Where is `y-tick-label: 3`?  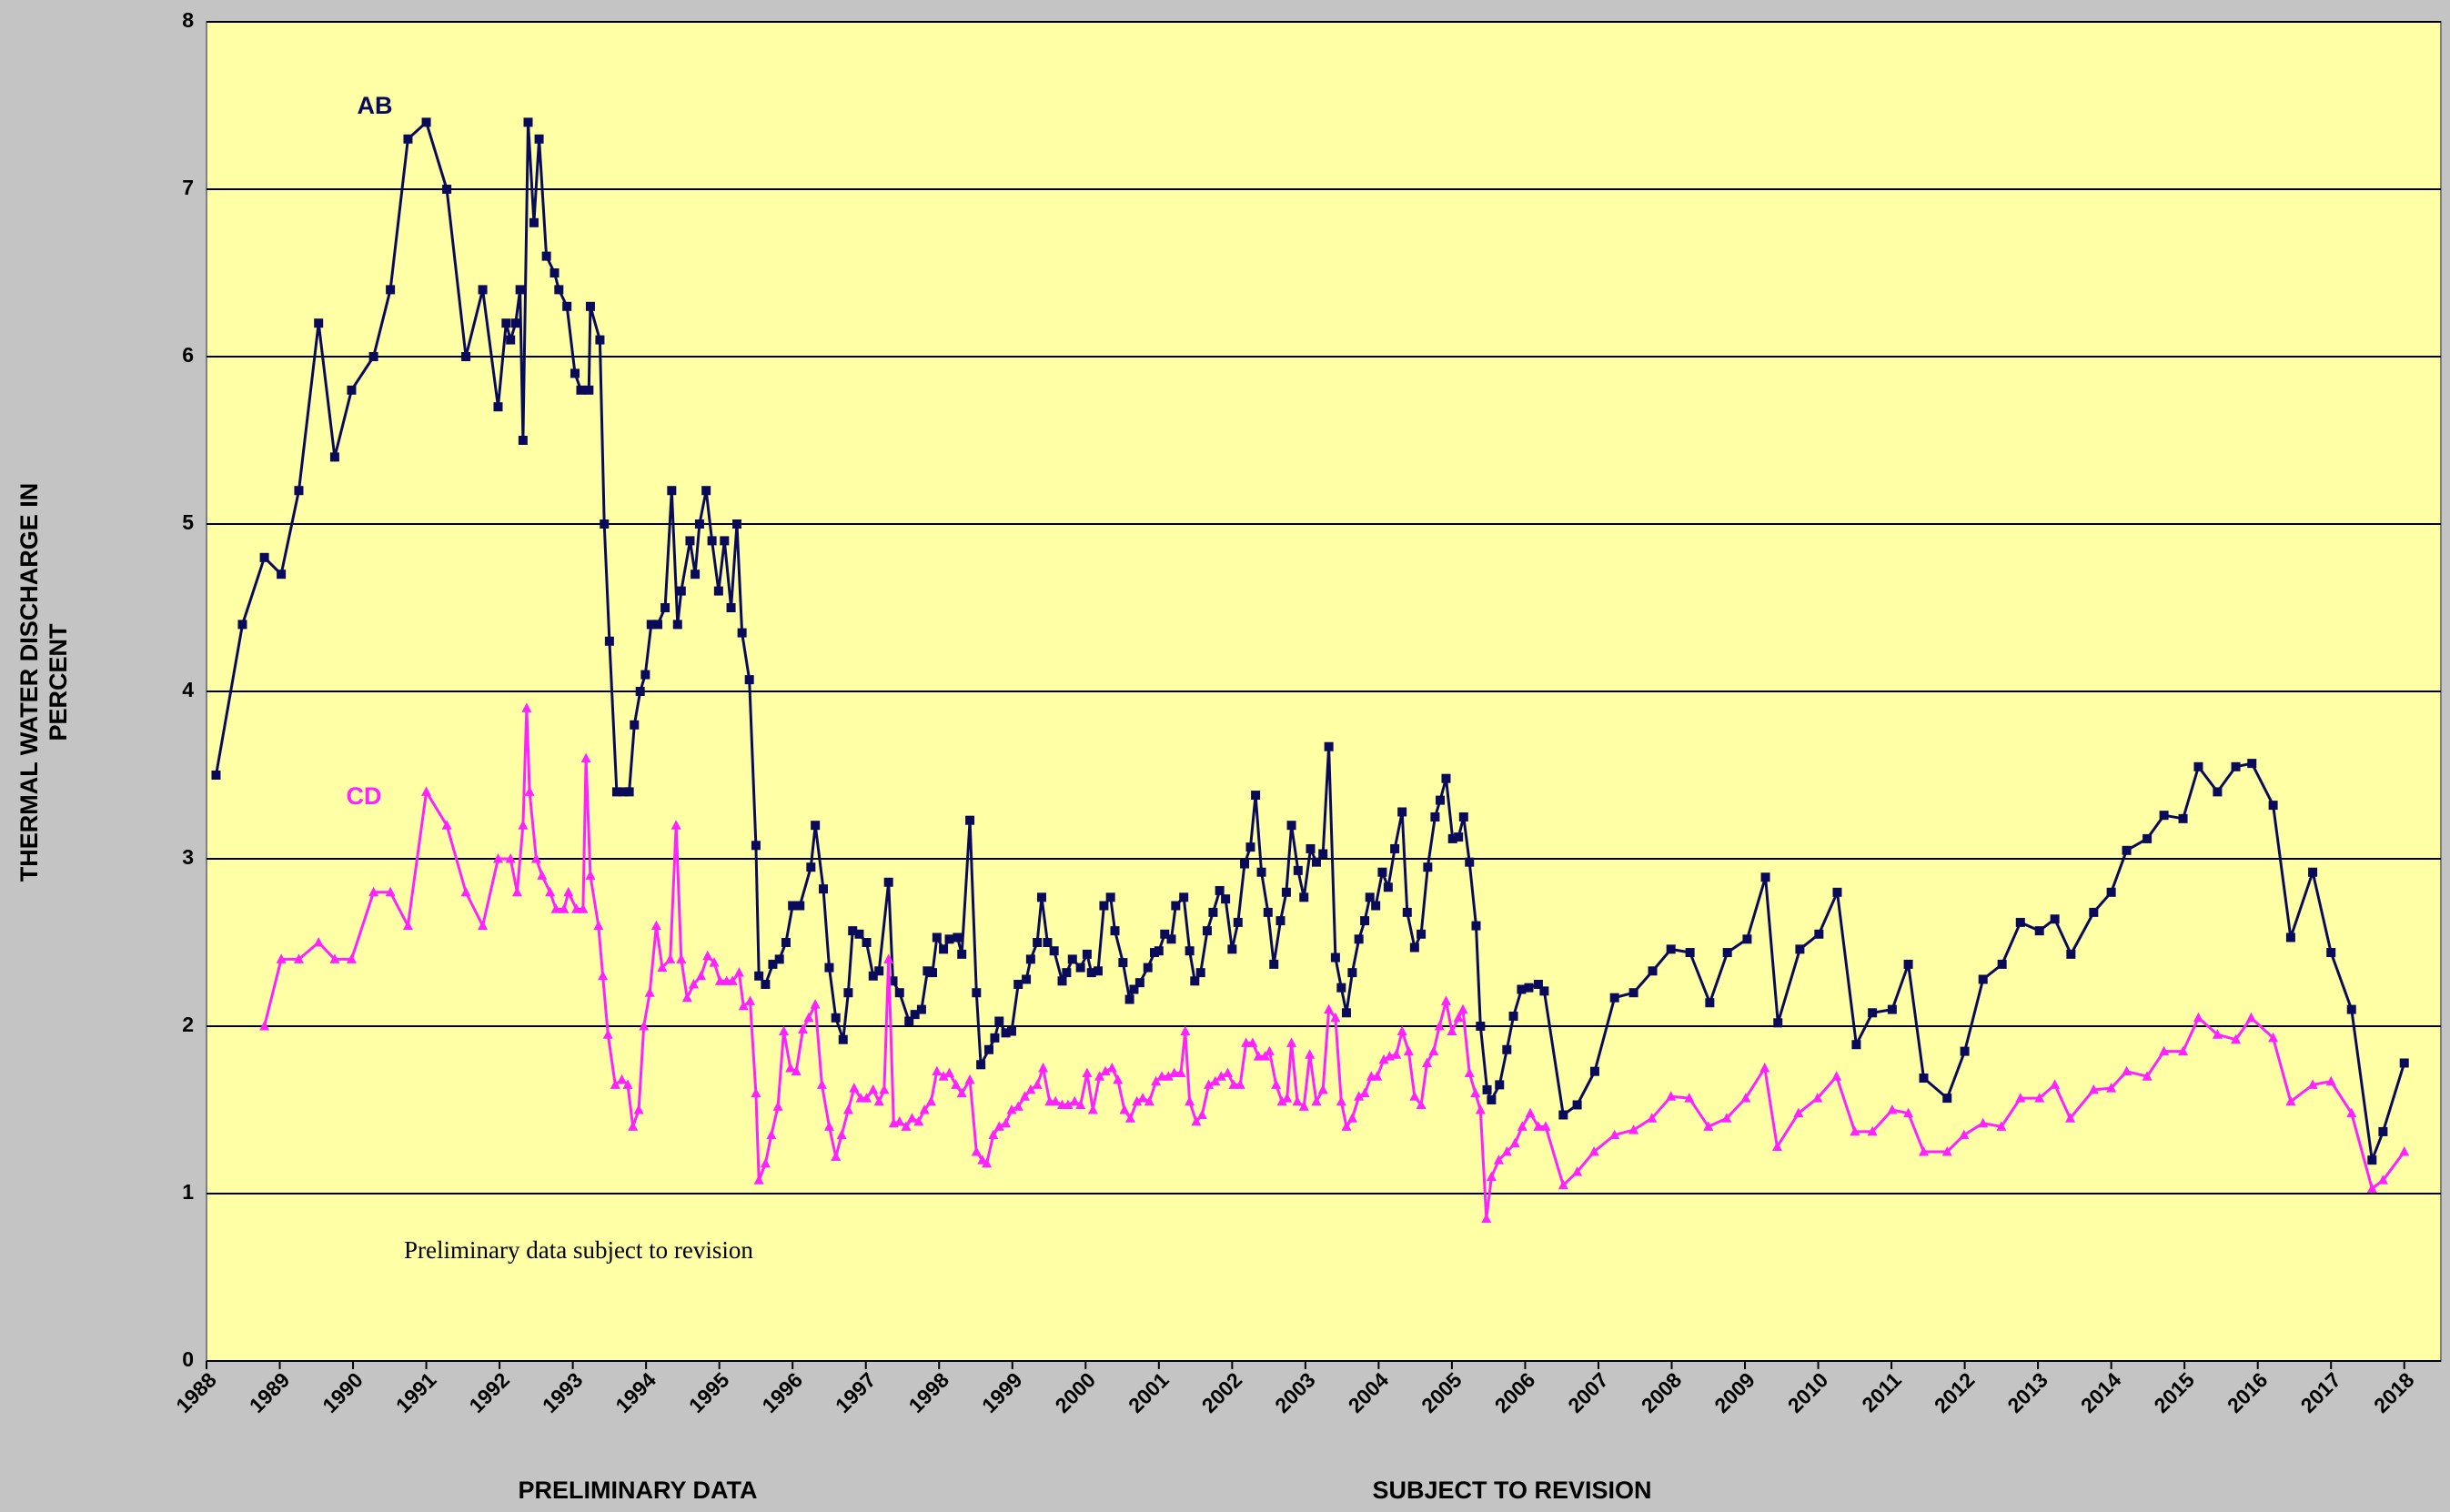 y-tick-label: 3 is located at coordinates (188, 857).